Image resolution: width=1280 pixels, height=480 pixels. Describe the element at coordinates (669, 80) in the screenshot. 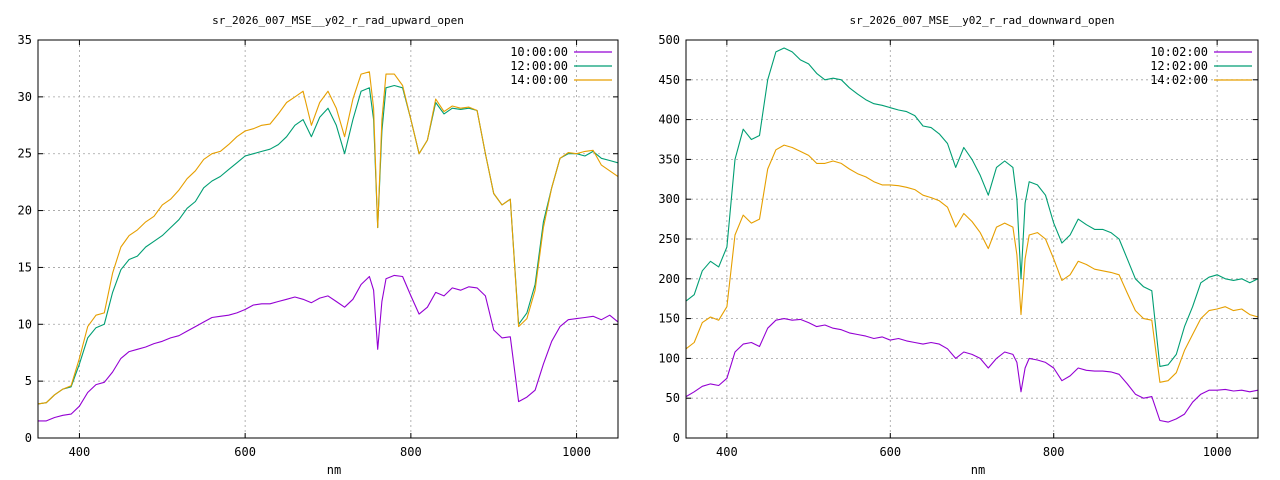

I see `chart1-ytick-label-9: 450` at that location.